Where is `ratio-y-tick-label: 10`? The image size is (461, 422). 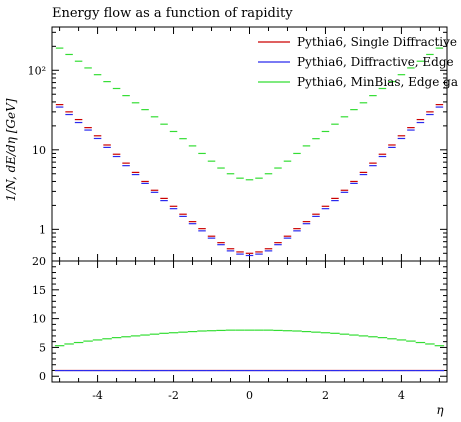
ratio-y-tick-label: 10 is located at coordinates (39, 319).